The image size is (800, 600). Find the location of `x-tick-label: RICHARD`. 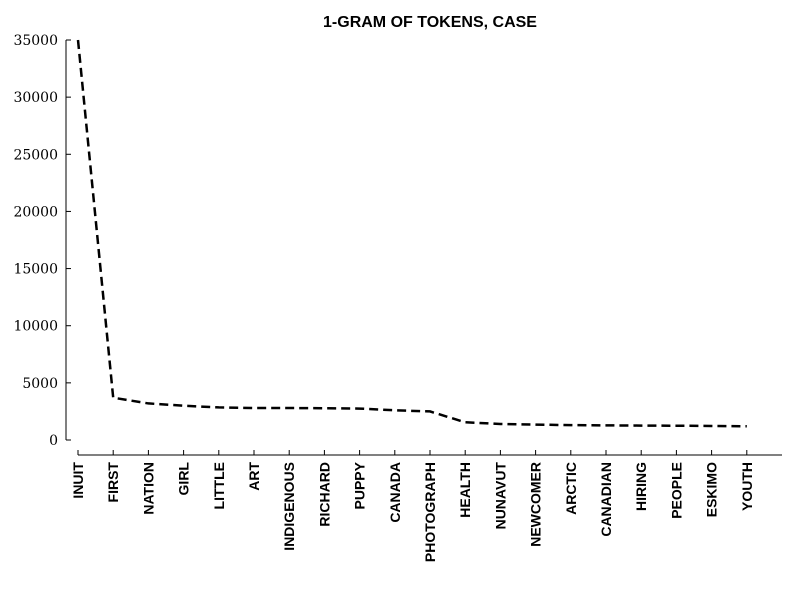

x-tick-label: RICHARD is located at coordinates (324, 494).